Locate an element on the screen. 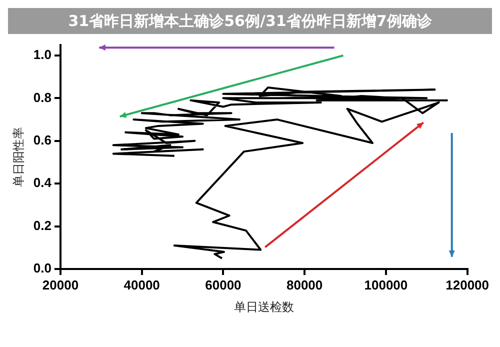 This screenshot has height=347, width=500. y-tick-label: 1.0 is located at coordinates (42, 54).